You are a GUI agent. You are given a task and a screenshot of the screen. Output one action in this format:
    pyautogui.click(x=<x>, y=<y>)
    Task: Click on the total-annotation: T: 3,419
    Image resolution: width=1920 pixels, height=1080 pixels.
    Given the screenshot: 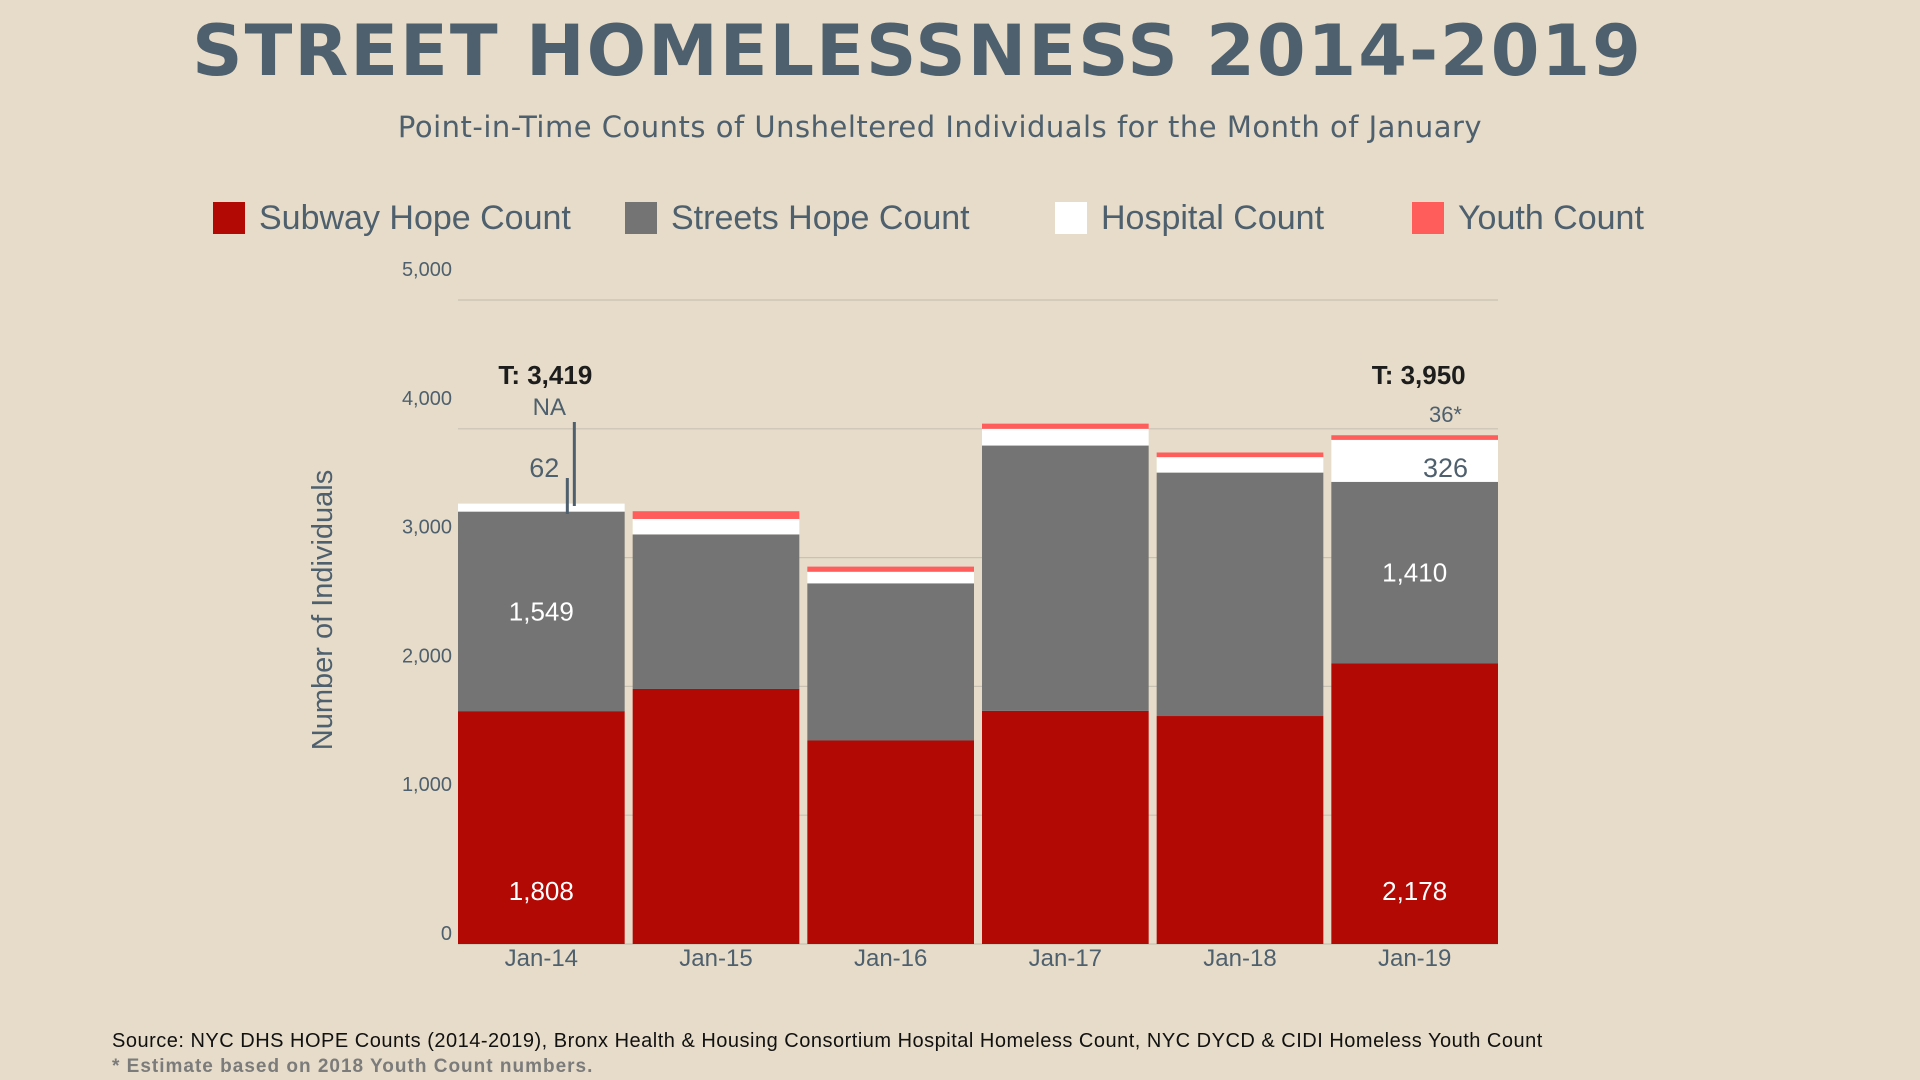 What is the action you would take?
    pyautogui.click(x=545, y=375)
    